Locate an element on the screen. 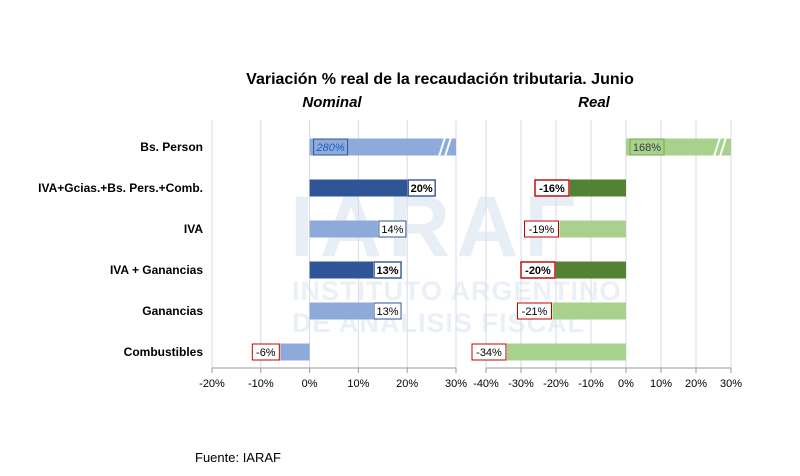 This screenshot has height=476, width=800. nominal-tick-label: 0% is located at coordinates (310, 384).